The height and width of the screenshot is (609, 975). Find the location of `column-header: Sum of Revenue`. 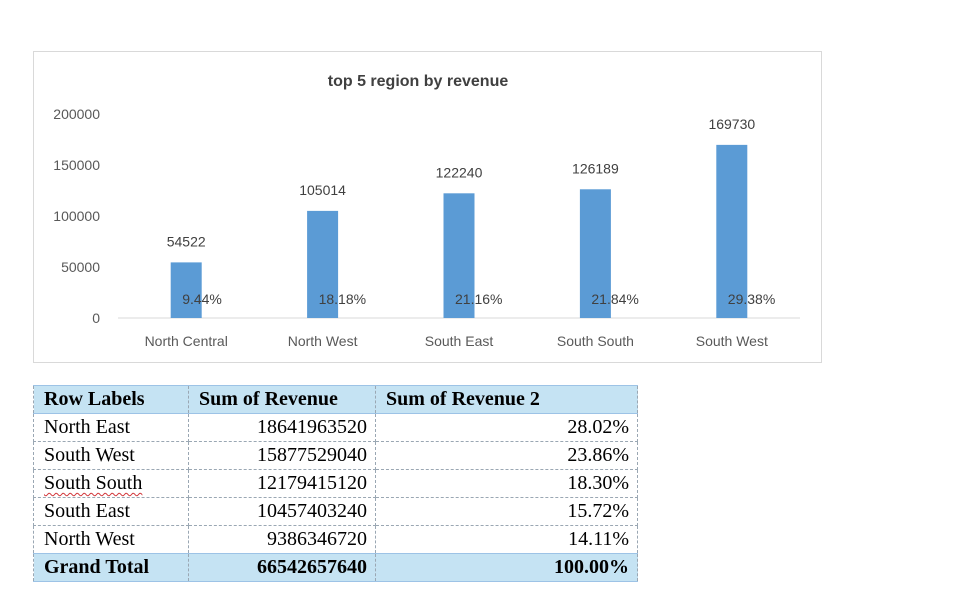

column-header: Sum of Revenue is located at coordinates (282, 399).